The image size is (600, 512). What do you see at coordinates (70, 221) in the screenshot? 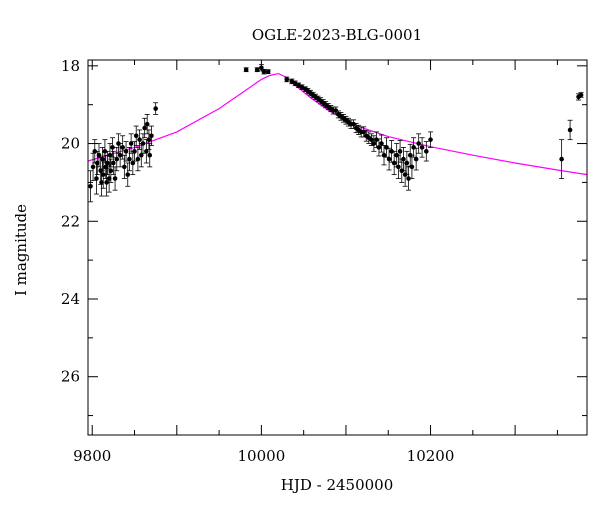
I see `y-tick-label: 22` at bounding box center [70, 221].